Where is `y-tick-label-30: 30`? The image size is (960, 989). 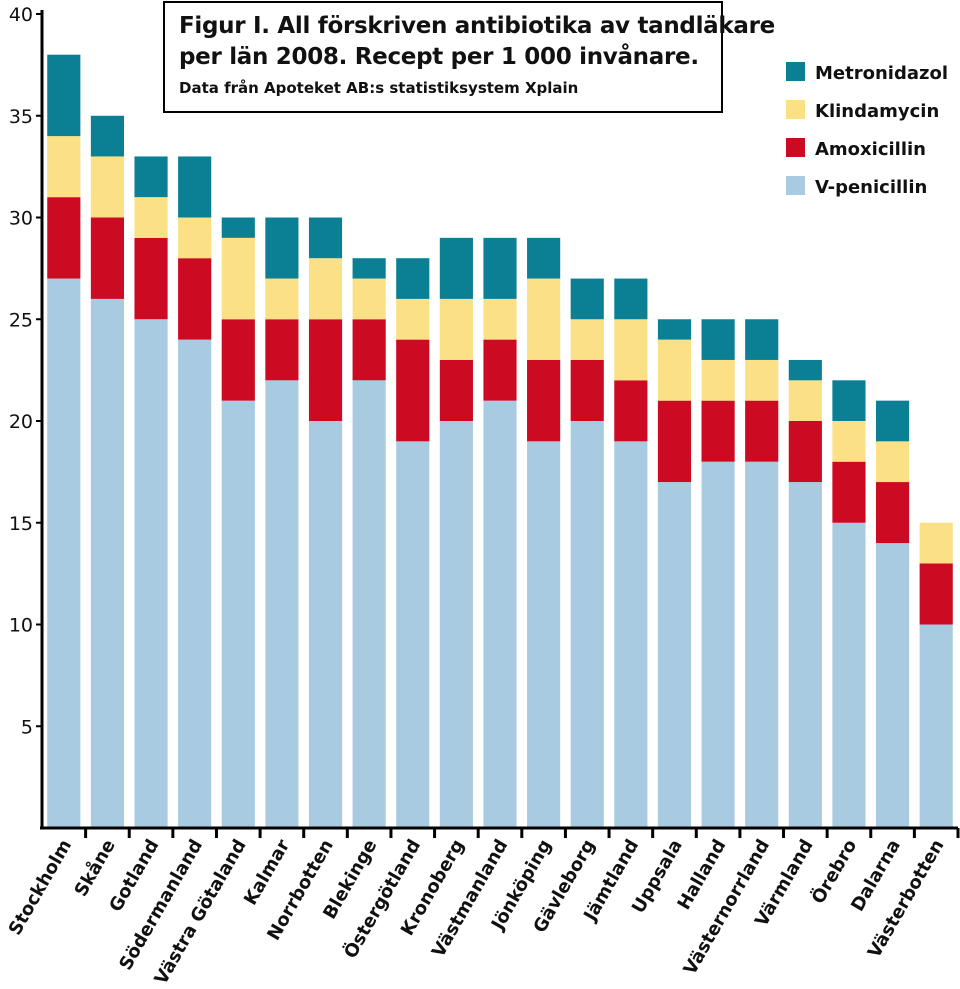 y-tick-label-30: 30 is located at coordinates (21, 219).